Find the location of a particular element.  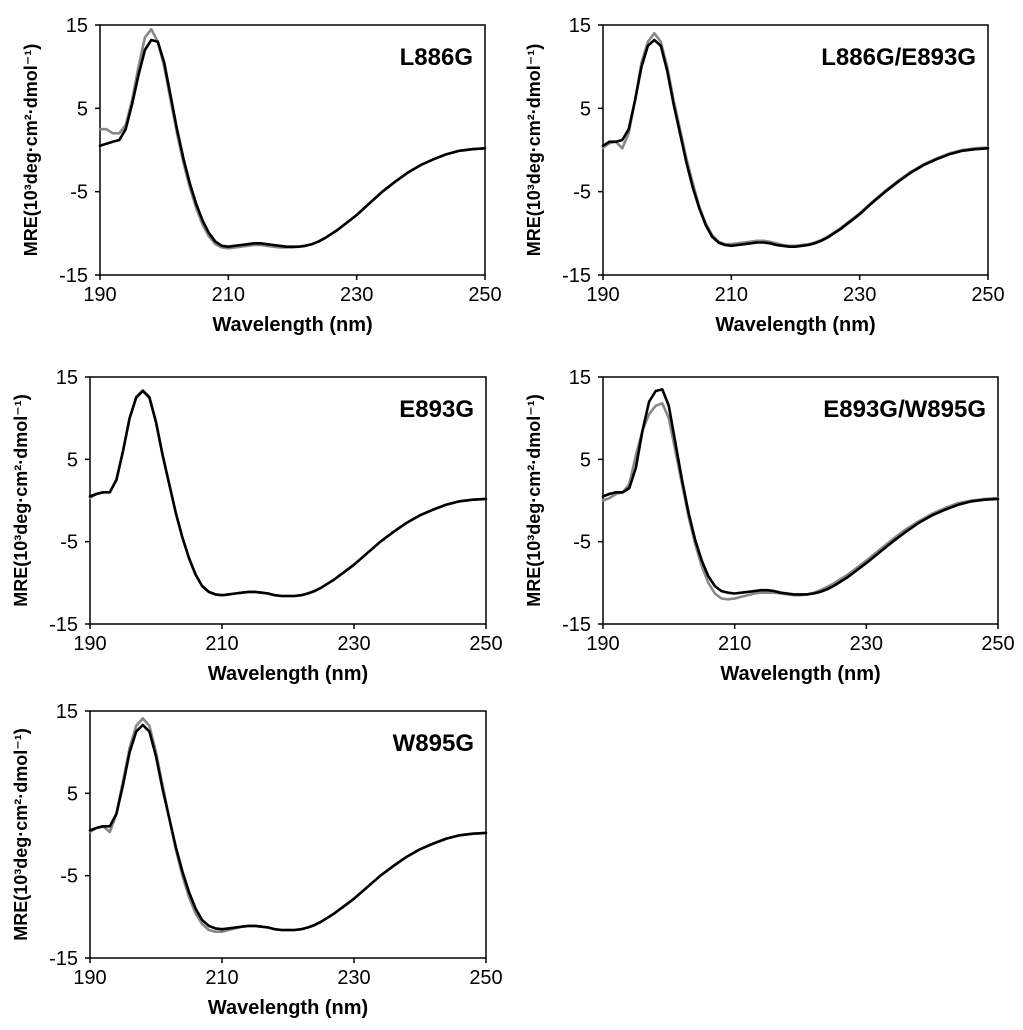

panel-title: L886G/E893G is located at coordinates (898, 57).